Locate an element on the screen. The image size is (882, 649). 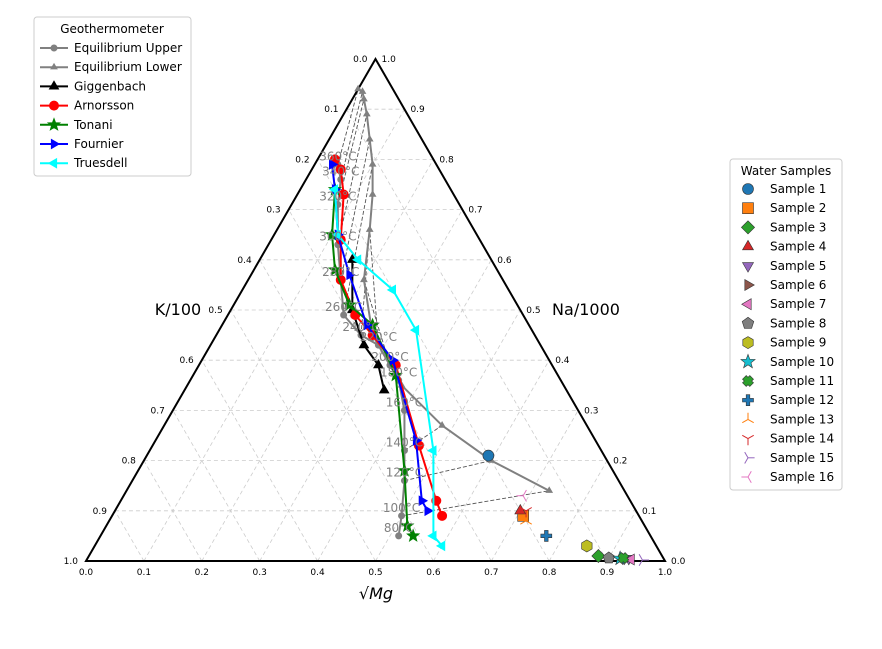
legend-sample-label: Sample 14 is located at coordinates (802, 439).